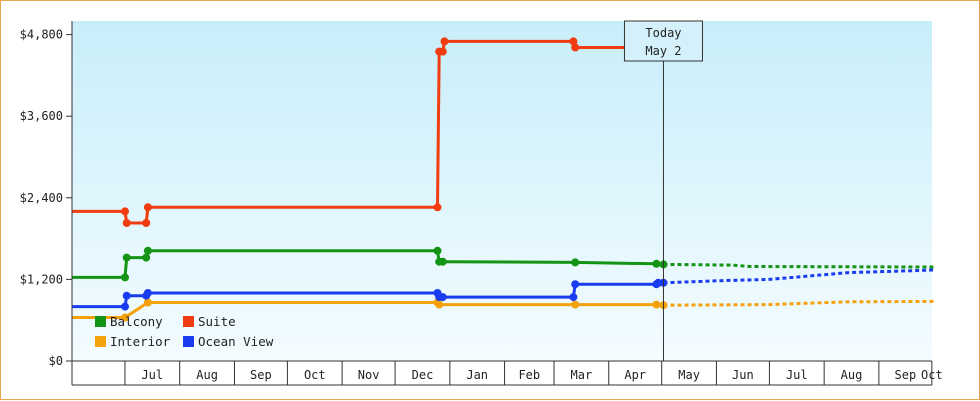  Describe the element at coordinates (41, 279) in the screenshot. I see `y-tick-label: $1,200` at that location.